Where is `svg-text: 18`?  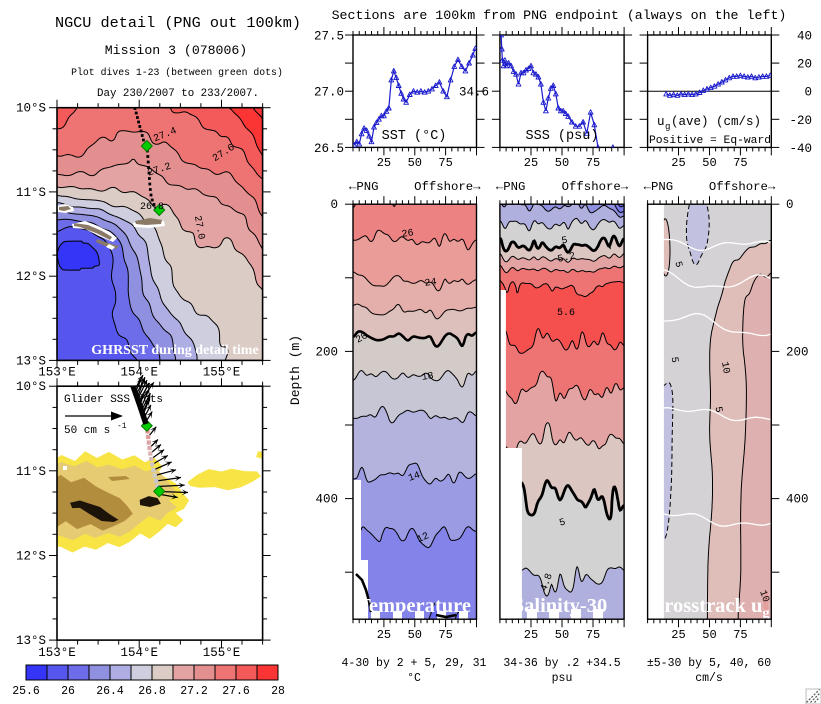
svg-text: 18 is located at coordinates (427, 377).